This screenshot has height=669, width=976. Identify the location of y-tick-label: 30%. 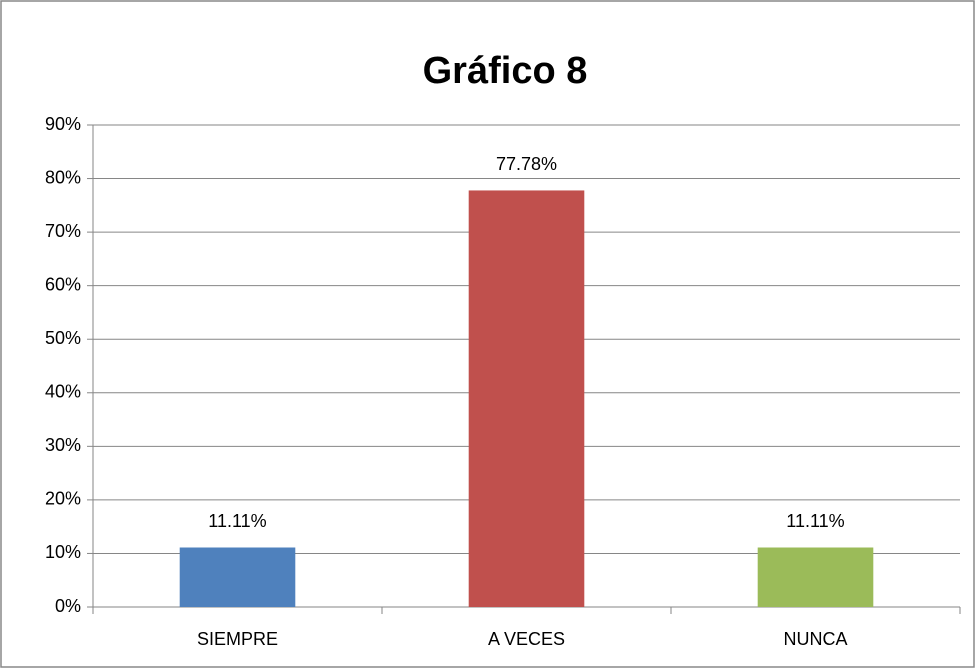
(63, 445).